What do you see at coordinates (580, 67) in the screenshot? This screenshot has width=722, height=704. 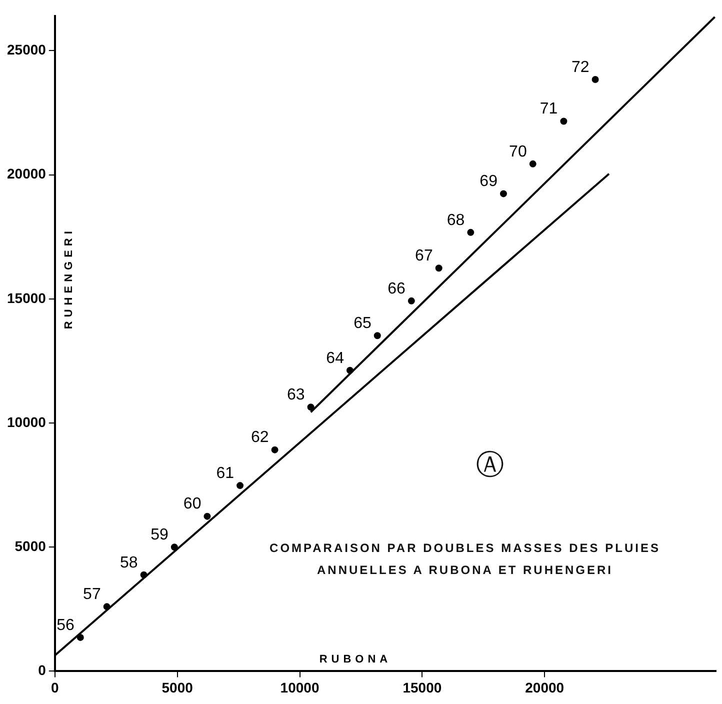 I see `annotation: 72` at bounding box center [580, 67].